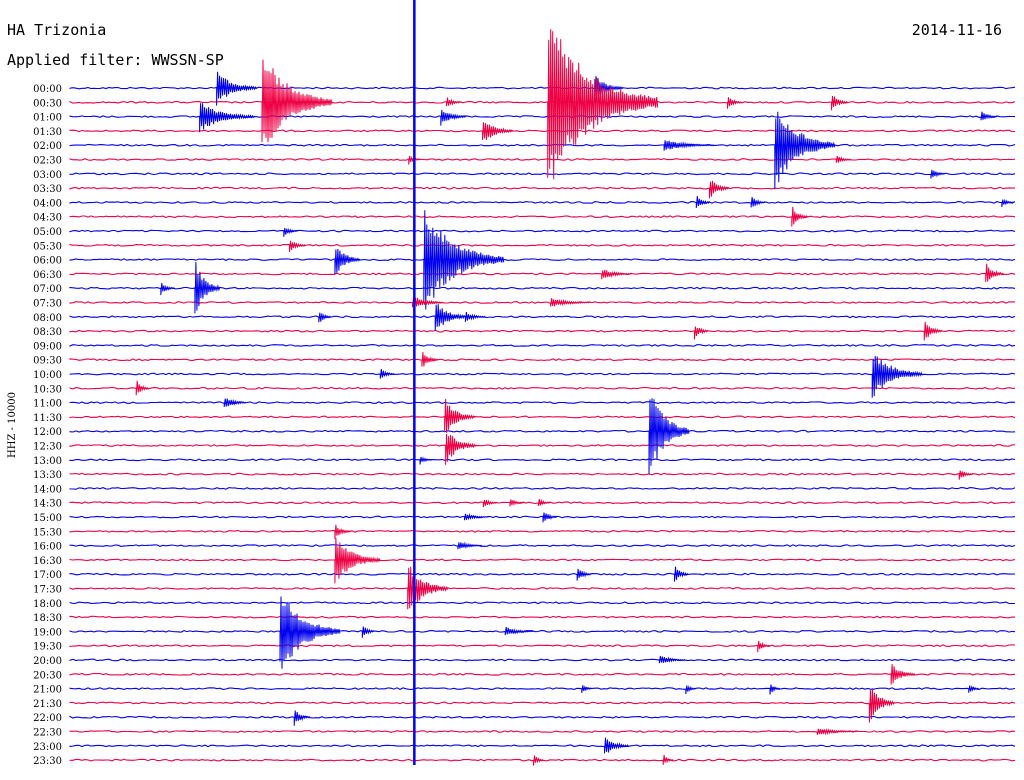 Image resolution: width=1024 pixels, height=780 pixels. I want to click on trace-row-2030, so click(542, 674).